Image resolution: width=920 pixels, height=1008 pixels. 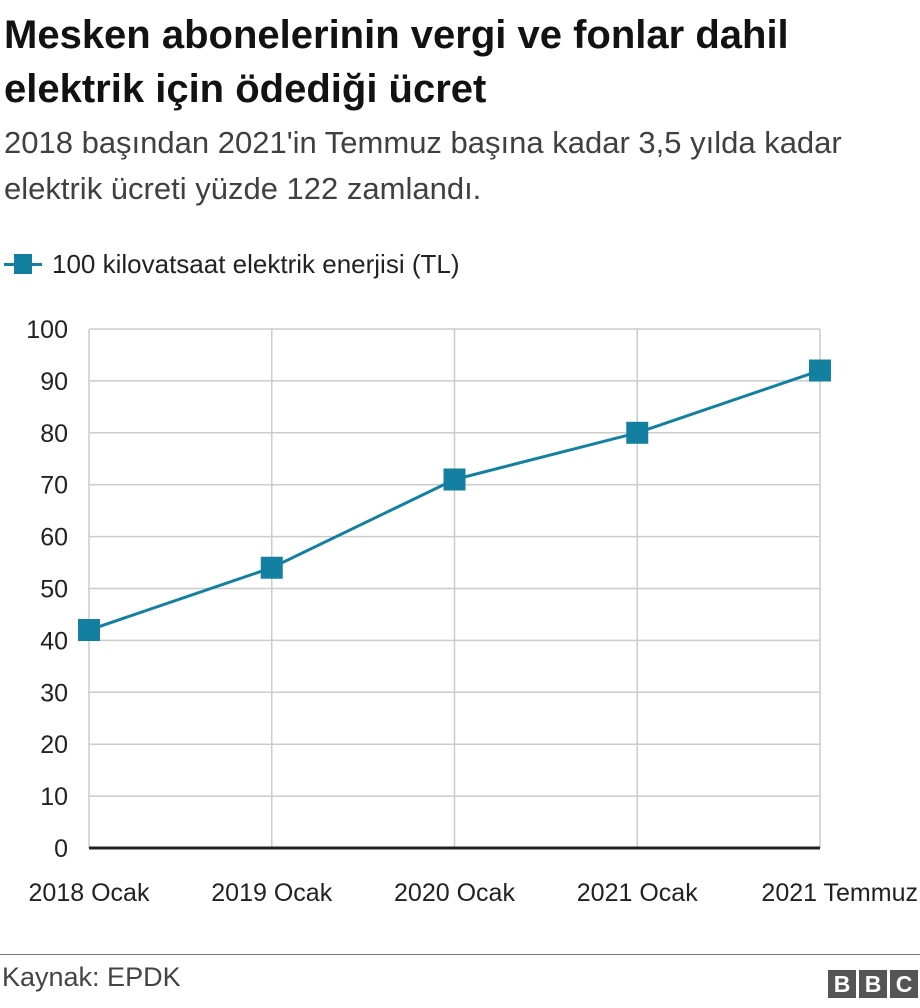 I want to click on bbc-logo: B B C, so click(x=873, y=984).